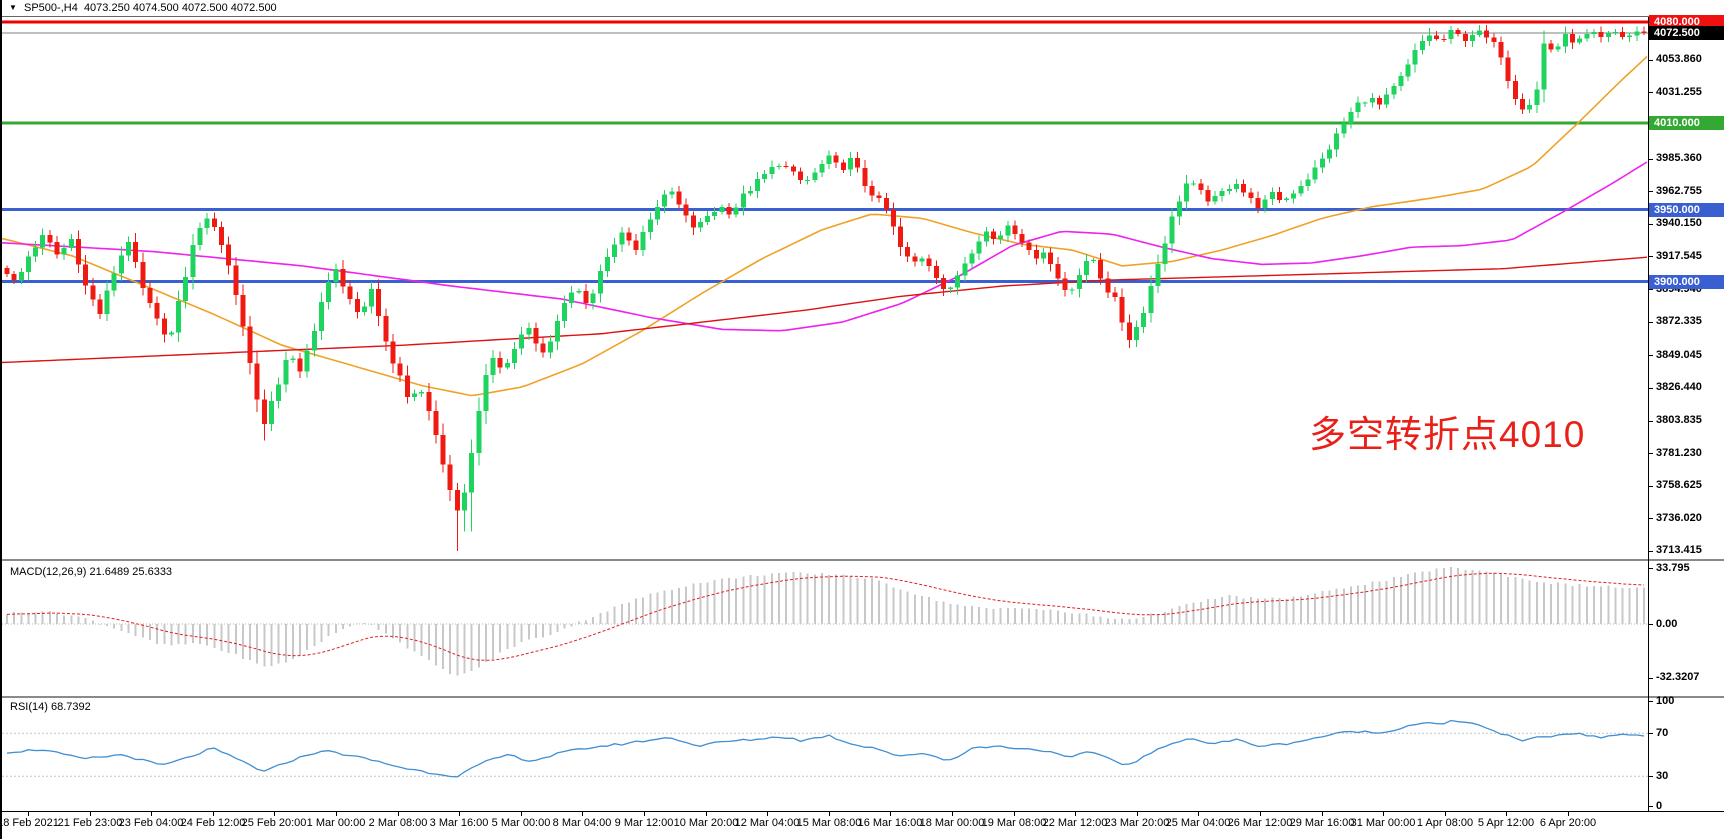 This screenshot has width=1724, height=839. I want to click on date-label: 16 Mar 16:00, so click(890, 823).